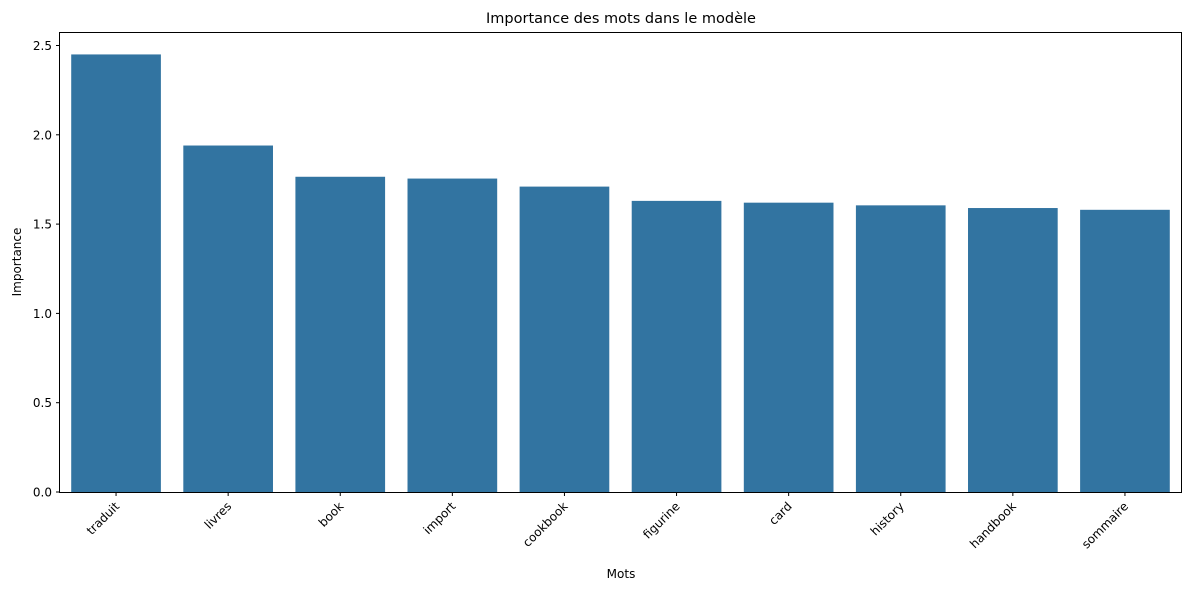  I want to click on x-axis-label: Mots, so click(621, 574).